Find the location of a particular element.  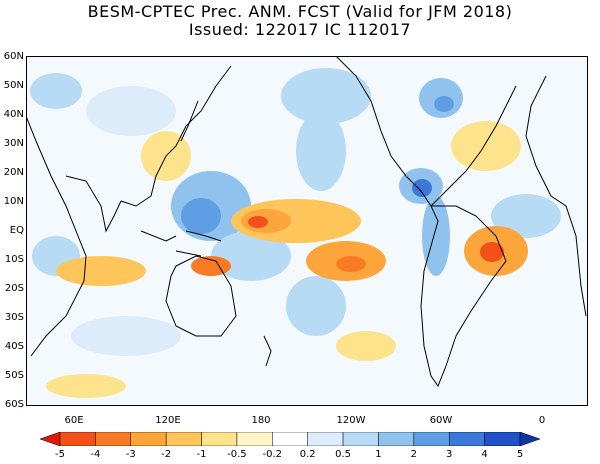

colorbar-label: -0.2 is located at coordinates (272, 454).